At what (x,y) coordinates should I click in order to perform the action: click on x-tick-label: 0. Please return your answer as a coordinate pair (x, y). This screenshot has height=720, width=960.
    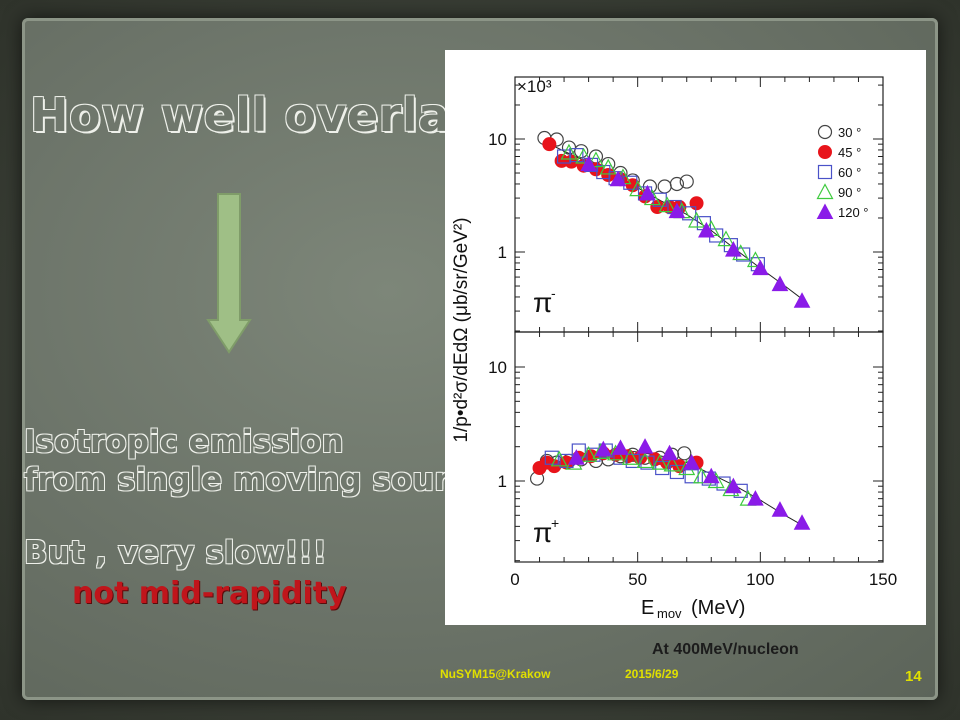
    Looking at the image, I should click on (514, 579).